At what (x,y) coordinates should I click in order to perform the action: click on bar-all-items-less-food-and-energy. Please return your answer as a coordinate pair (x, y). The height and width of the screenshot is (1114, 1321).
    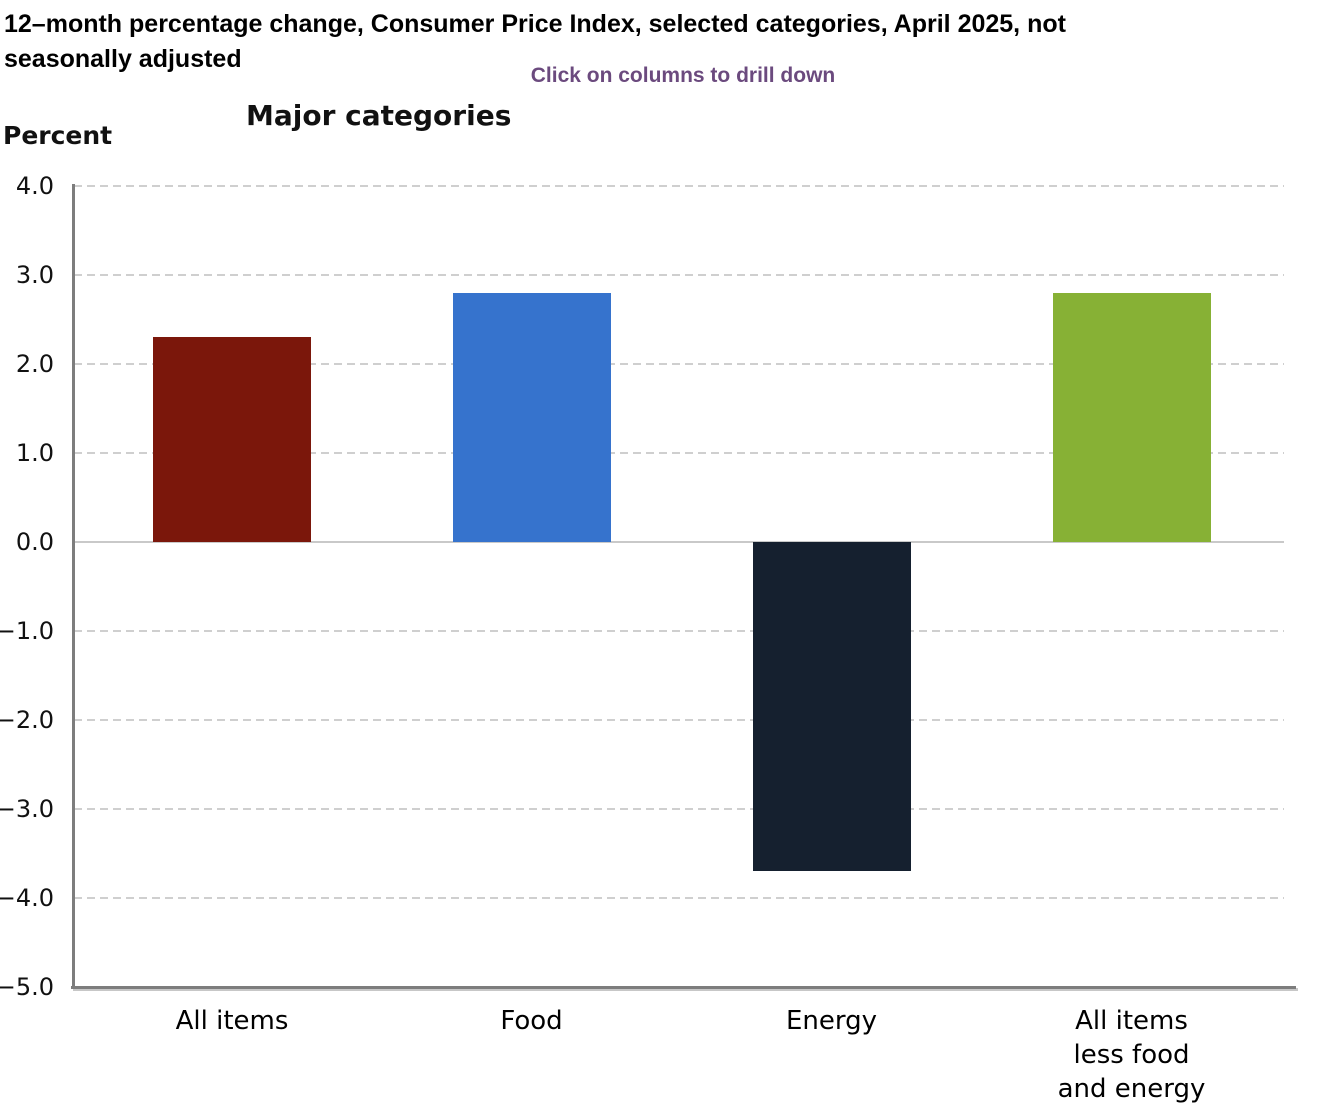
    Looking at the image, I should click on (1131, 417).